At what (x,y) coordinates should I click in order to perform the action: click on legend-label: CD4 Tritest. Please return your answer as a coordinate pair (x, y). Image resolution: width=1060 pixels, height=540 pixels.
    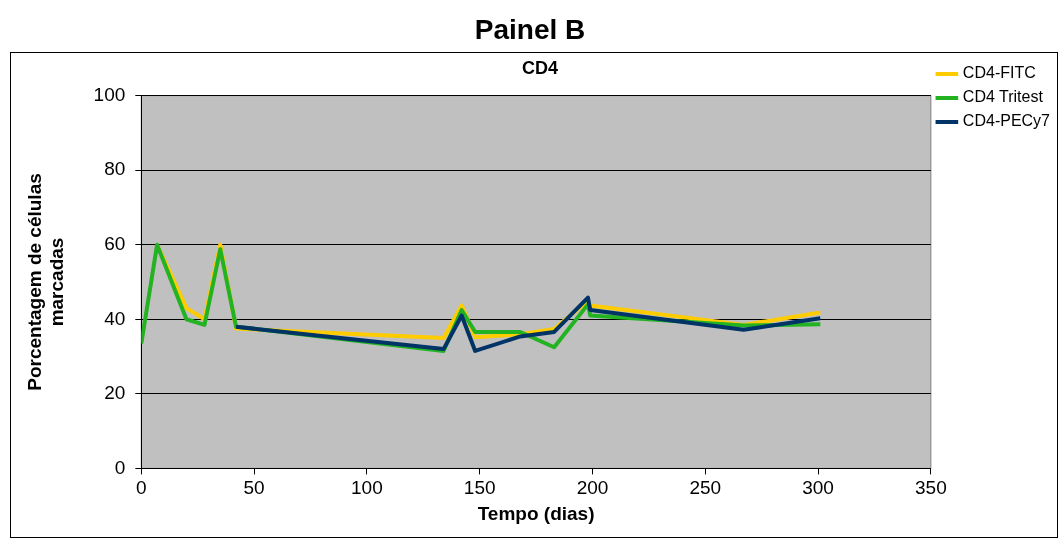
    Looking at the image, I should click on (1003, 97).